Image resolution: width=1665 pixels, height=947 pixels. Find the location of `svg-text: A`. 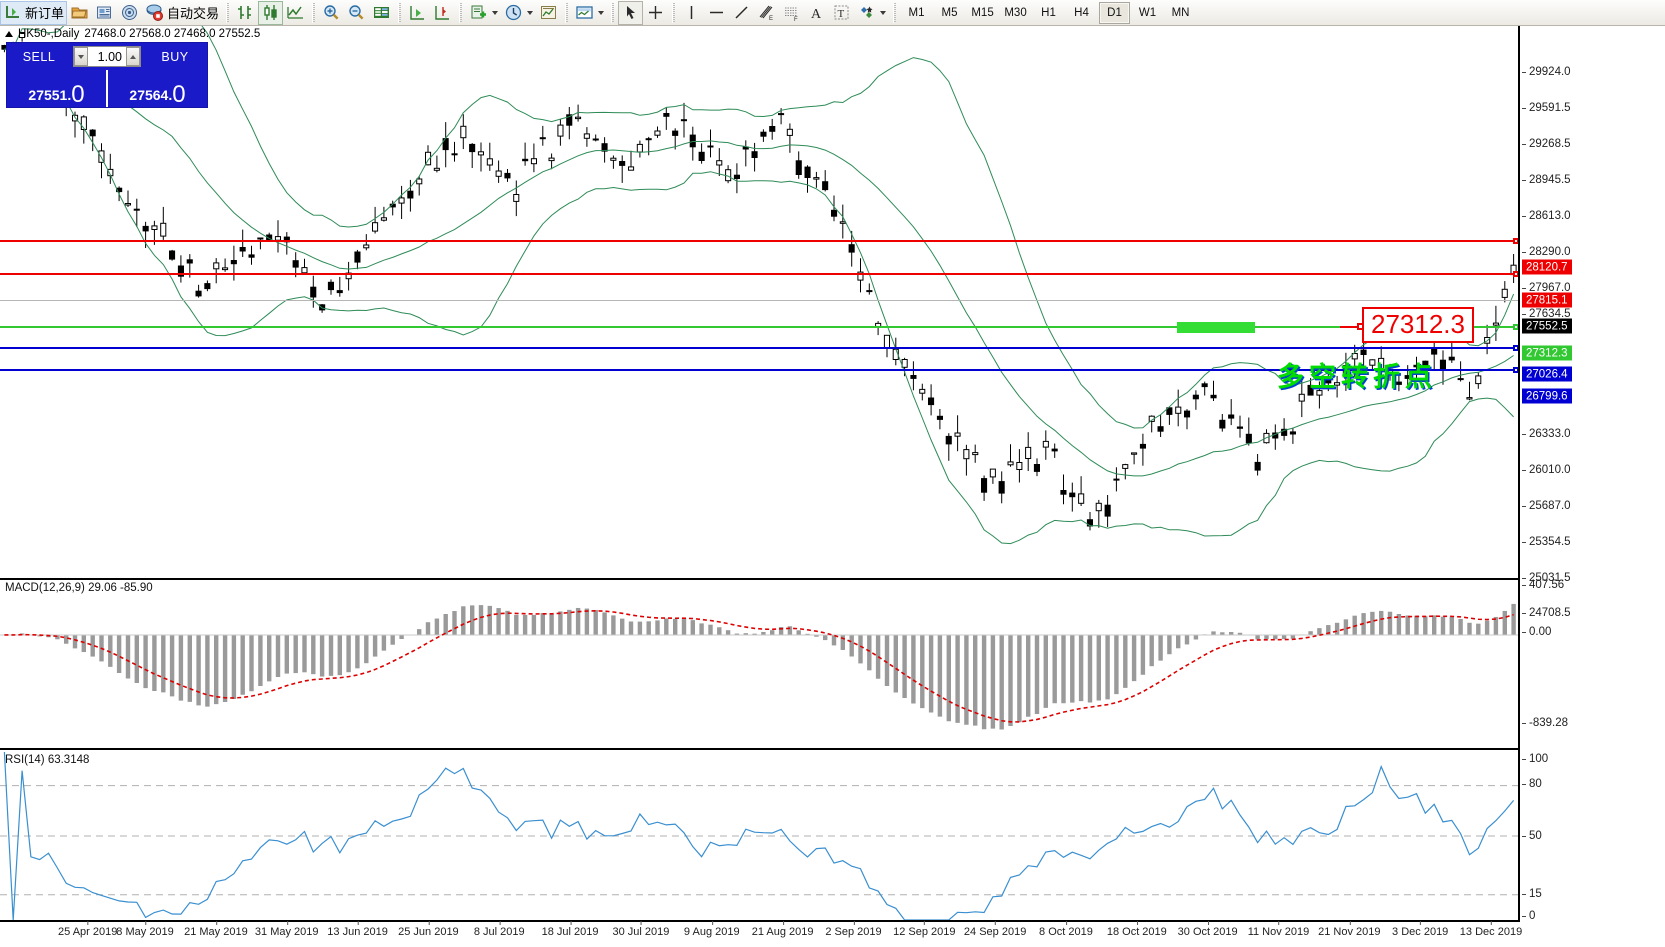

svg-text: A is located at coordinates (816, 14).